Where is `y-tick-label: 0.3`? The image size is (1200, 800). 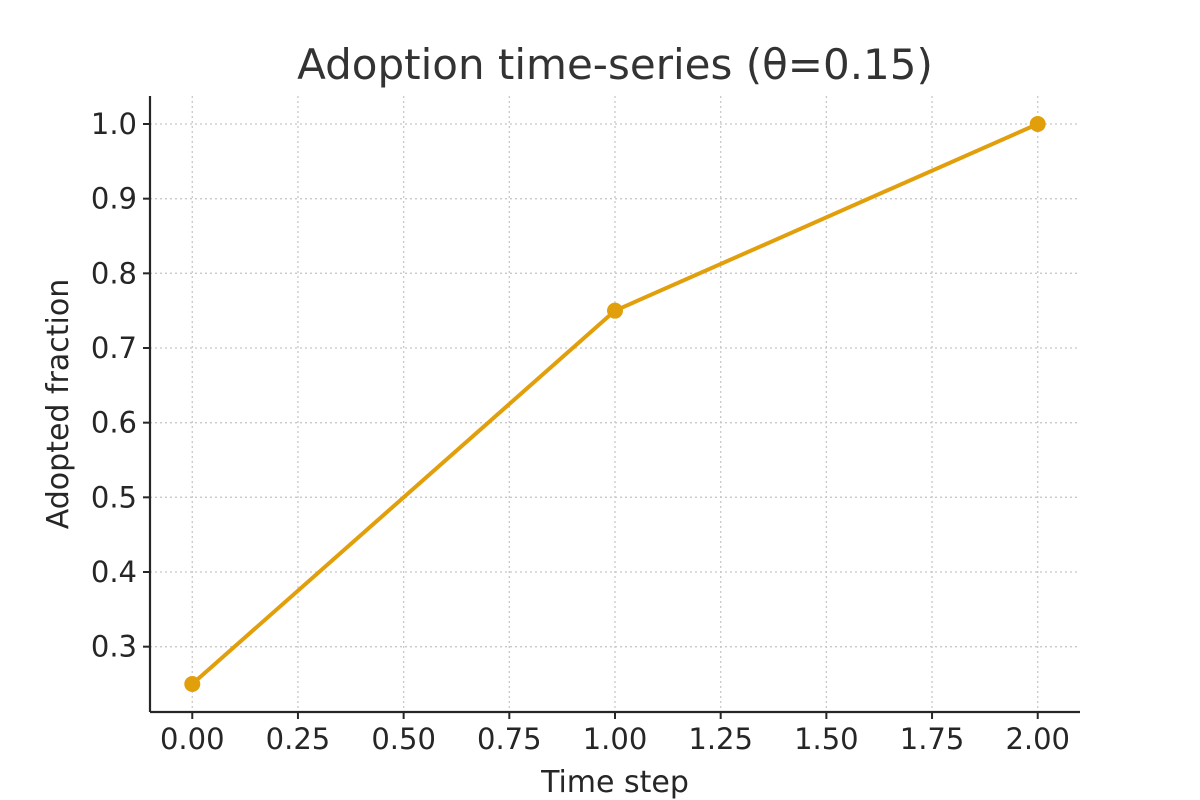
y-tick-label: 0.3 is located at coordinates (114, 647).